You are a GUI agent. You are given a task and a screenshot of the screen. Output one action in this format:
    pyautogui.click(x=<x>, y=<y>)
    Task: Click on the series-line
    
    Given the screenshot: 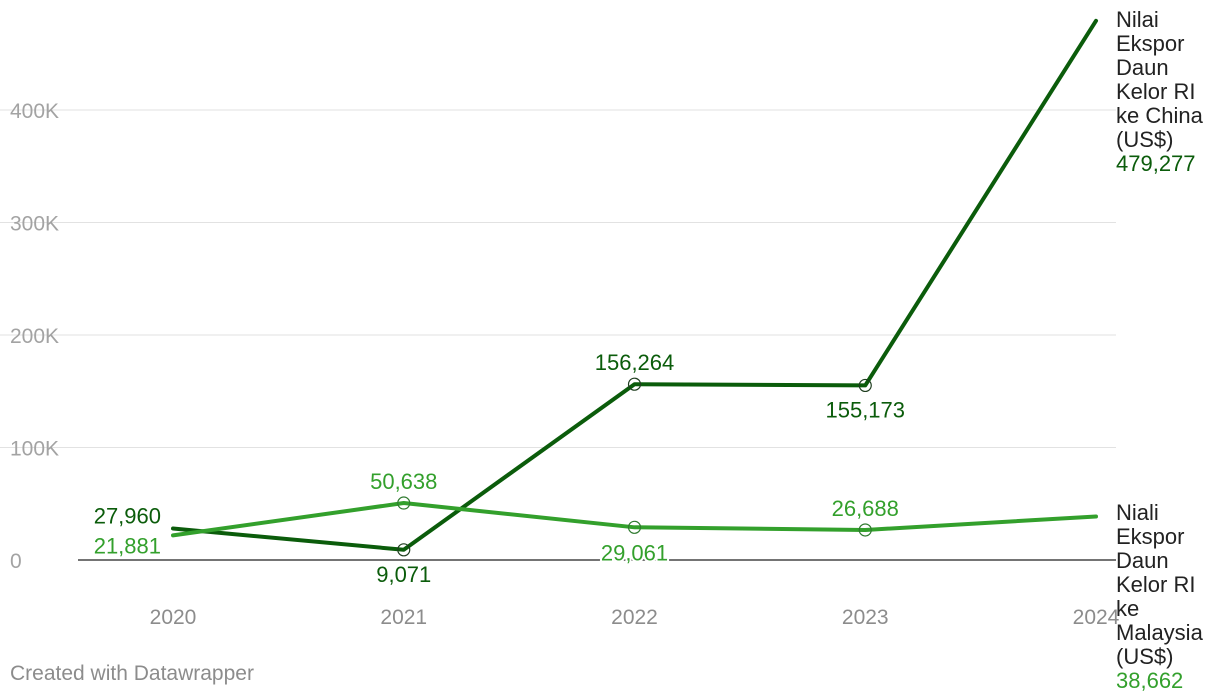 What is the action you would take?
    pyautogui.click(x=634, y=519)
    